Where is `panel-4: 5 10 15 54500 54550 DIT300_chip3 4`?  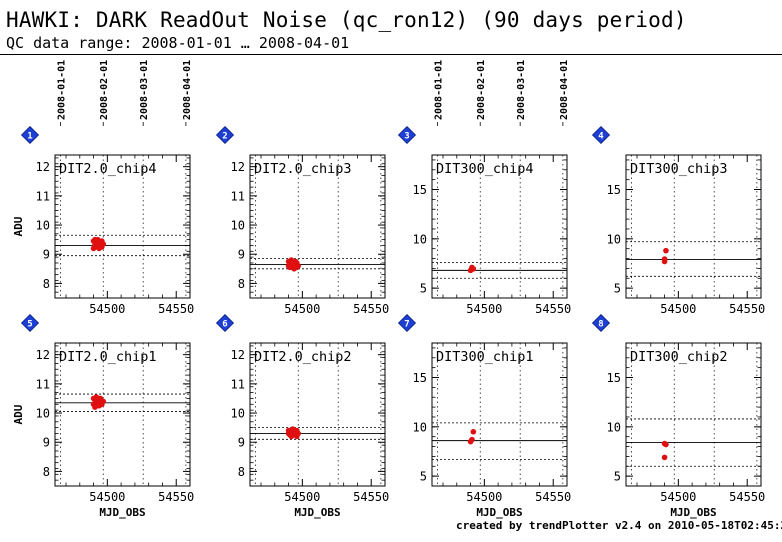 panel-4: 5 10 15 54500 54550 DIT300_chip3 4 is located at coordinates (678, 220).